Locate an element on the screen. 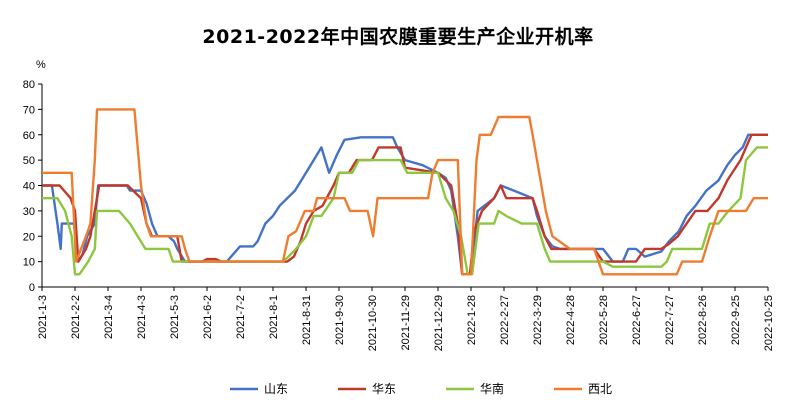  y-tick-label: 50 is located at coordinates (29, 161).